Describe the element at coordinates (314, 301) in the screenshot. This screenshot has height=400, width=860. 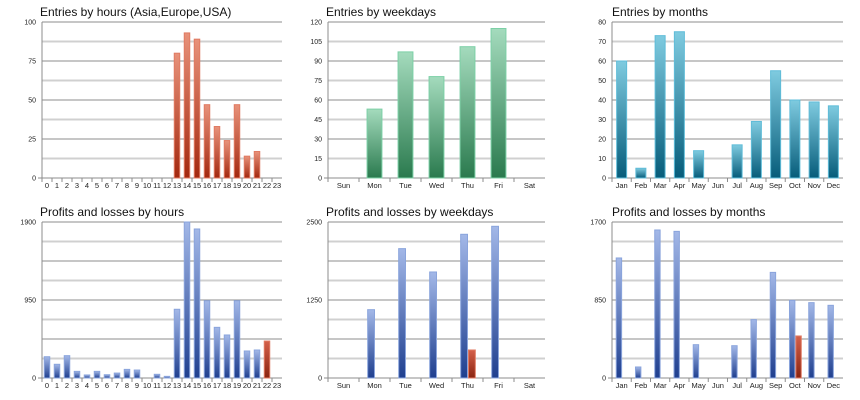
I see `y-tick-label: 1250` at that location.